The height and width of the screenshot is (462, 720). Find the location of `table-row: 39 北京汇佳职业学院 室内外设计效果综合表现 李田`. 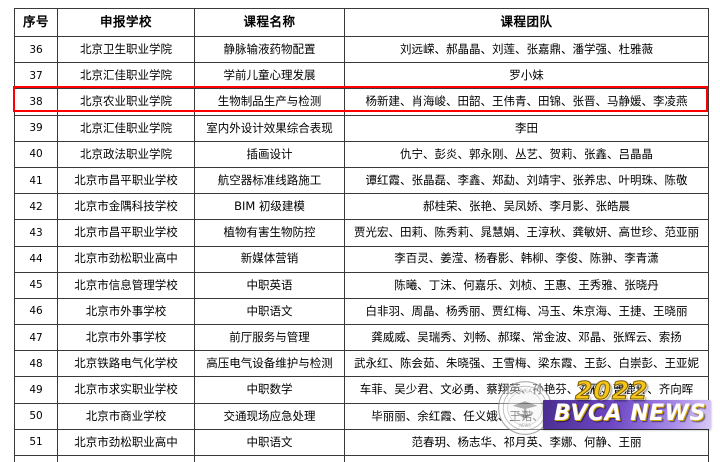

table-row: 39 北京汇佳职业学院 室内外设计效果综合表现 李田 is located at coordinates (361, 128).